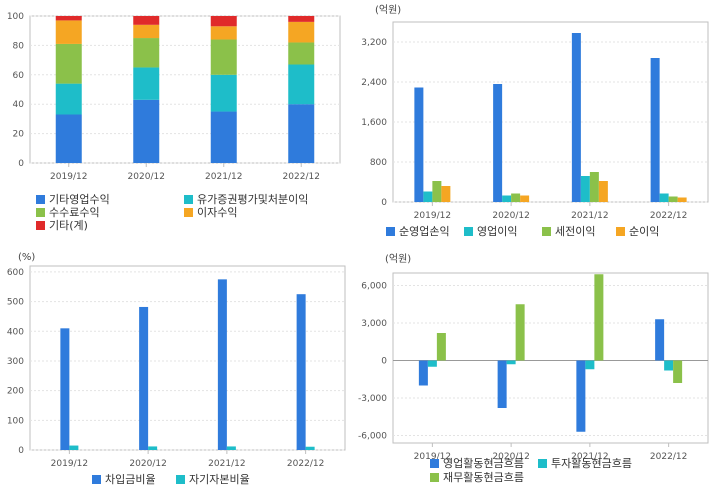 This screenshot has width=720, height=496. Describe the element at coordinates (15, 392) in the screenshot. I see `y-tick-label: 200` at that location.